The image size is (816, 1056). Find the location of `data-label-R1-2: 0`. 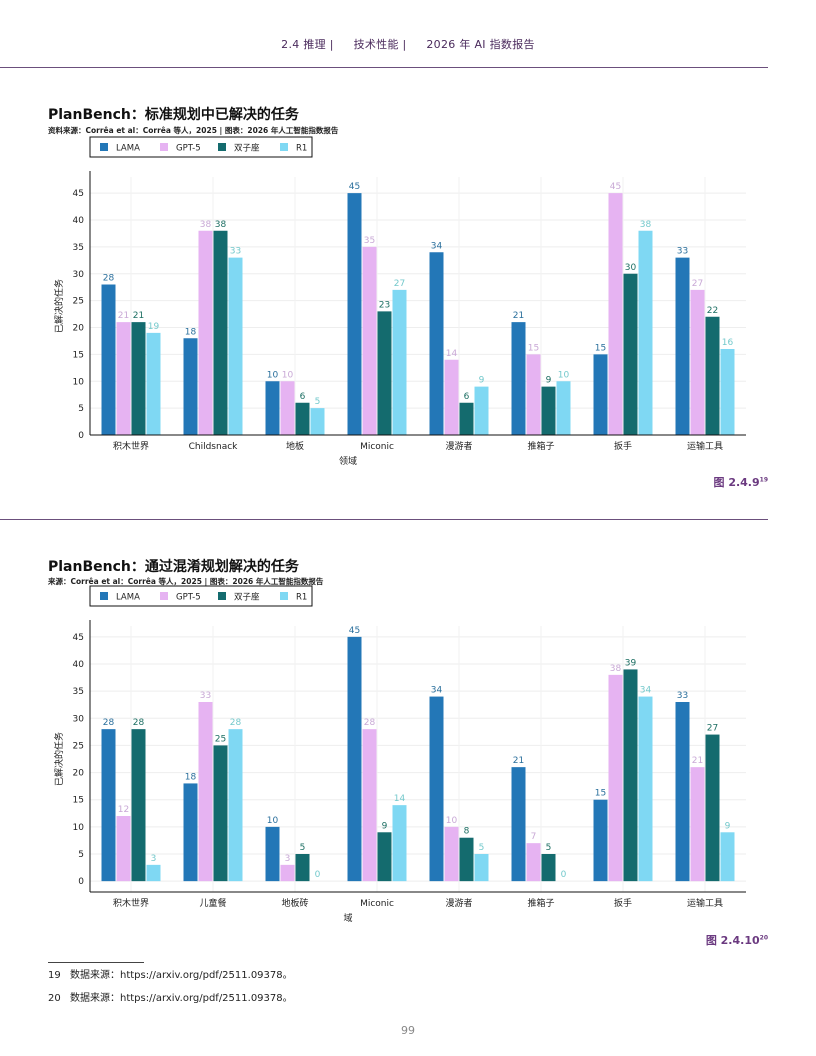

data-label-R1-2: 0 is located at coordinates (318, 875).